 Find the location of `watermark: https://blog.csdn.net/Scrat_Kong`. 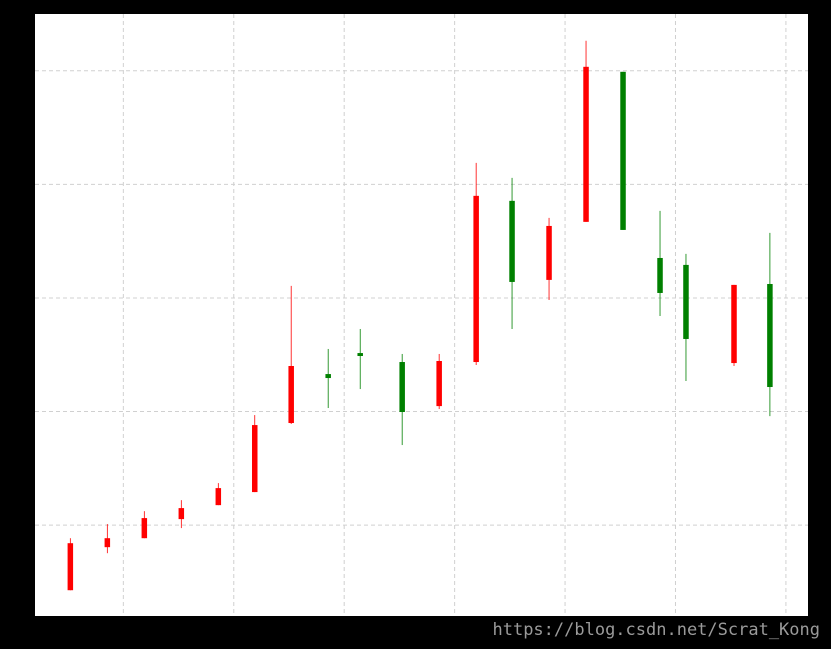

watermark: https://blog.csdn.net/Scrat_Kong is located at coordinates (656, 630).